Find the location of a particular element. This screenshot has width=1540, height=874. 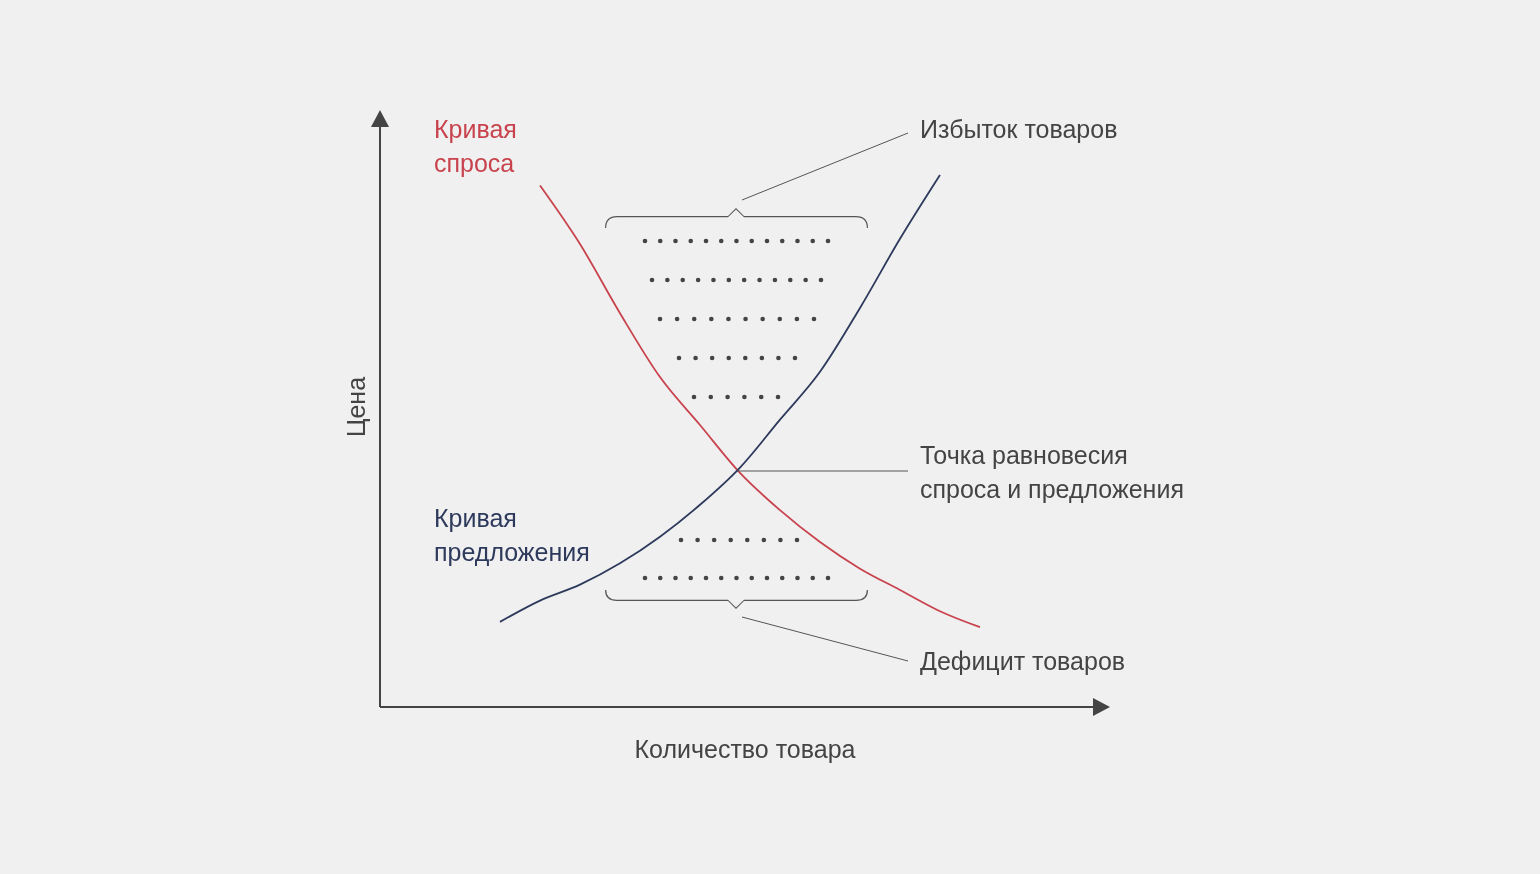

series-label: Кривая спроса is located at coordinates (476, 146).